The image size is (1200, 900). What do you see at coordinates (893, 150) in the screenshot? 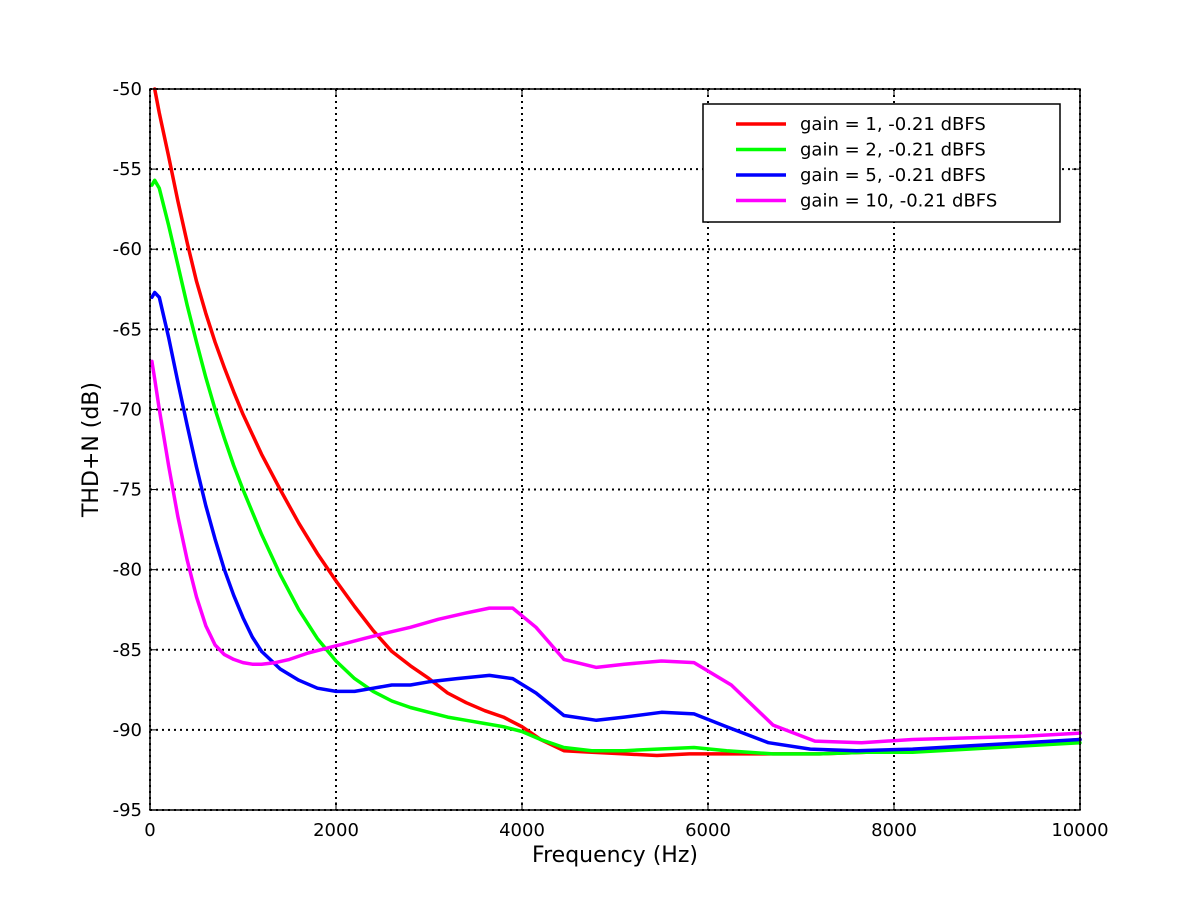
I see `legend-label: gain = 2, -0.21 dBFS` at bounding box center [893, 150].